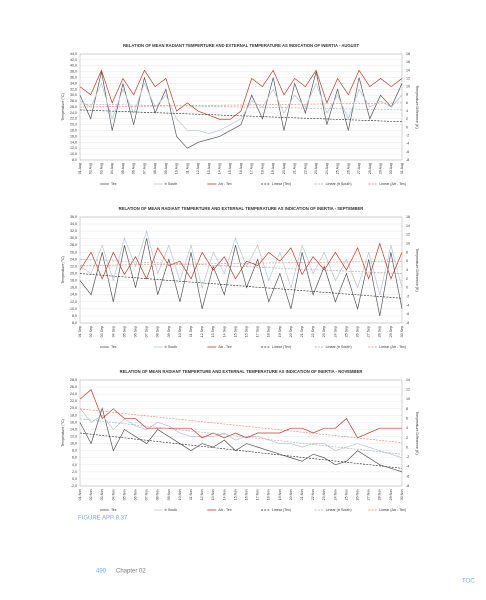 This screenshot has width=486, height=600. I want to click on x-tick-label: 04 Aug, so click(112, 168).